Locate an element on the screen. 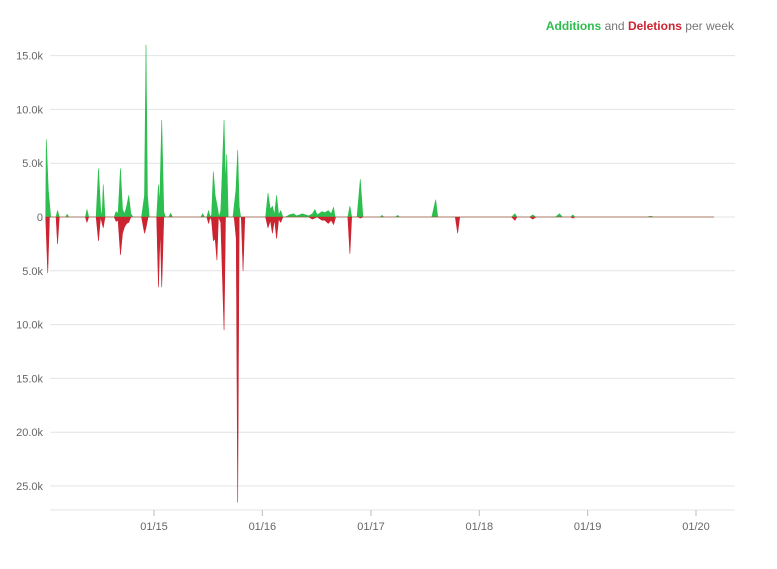 This screenshot has height=569, width=777. y-axis-ticks: 15.0k 10.0k 5.0k 0 5.0k 10.0k 15.0k 20.0k 25.0k is located at coordinates (29, 272).